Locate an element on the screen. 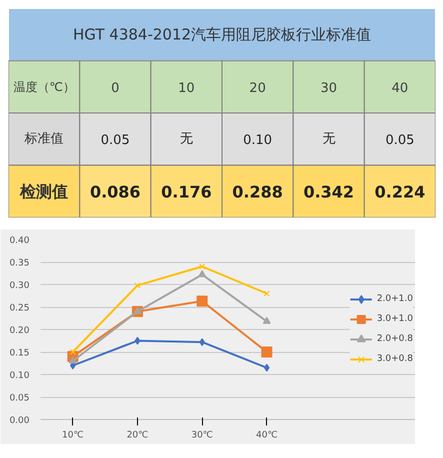 The width and height of the screenshot is (443, 458). data-label: 0.288 is located at coordinates (257, 192).